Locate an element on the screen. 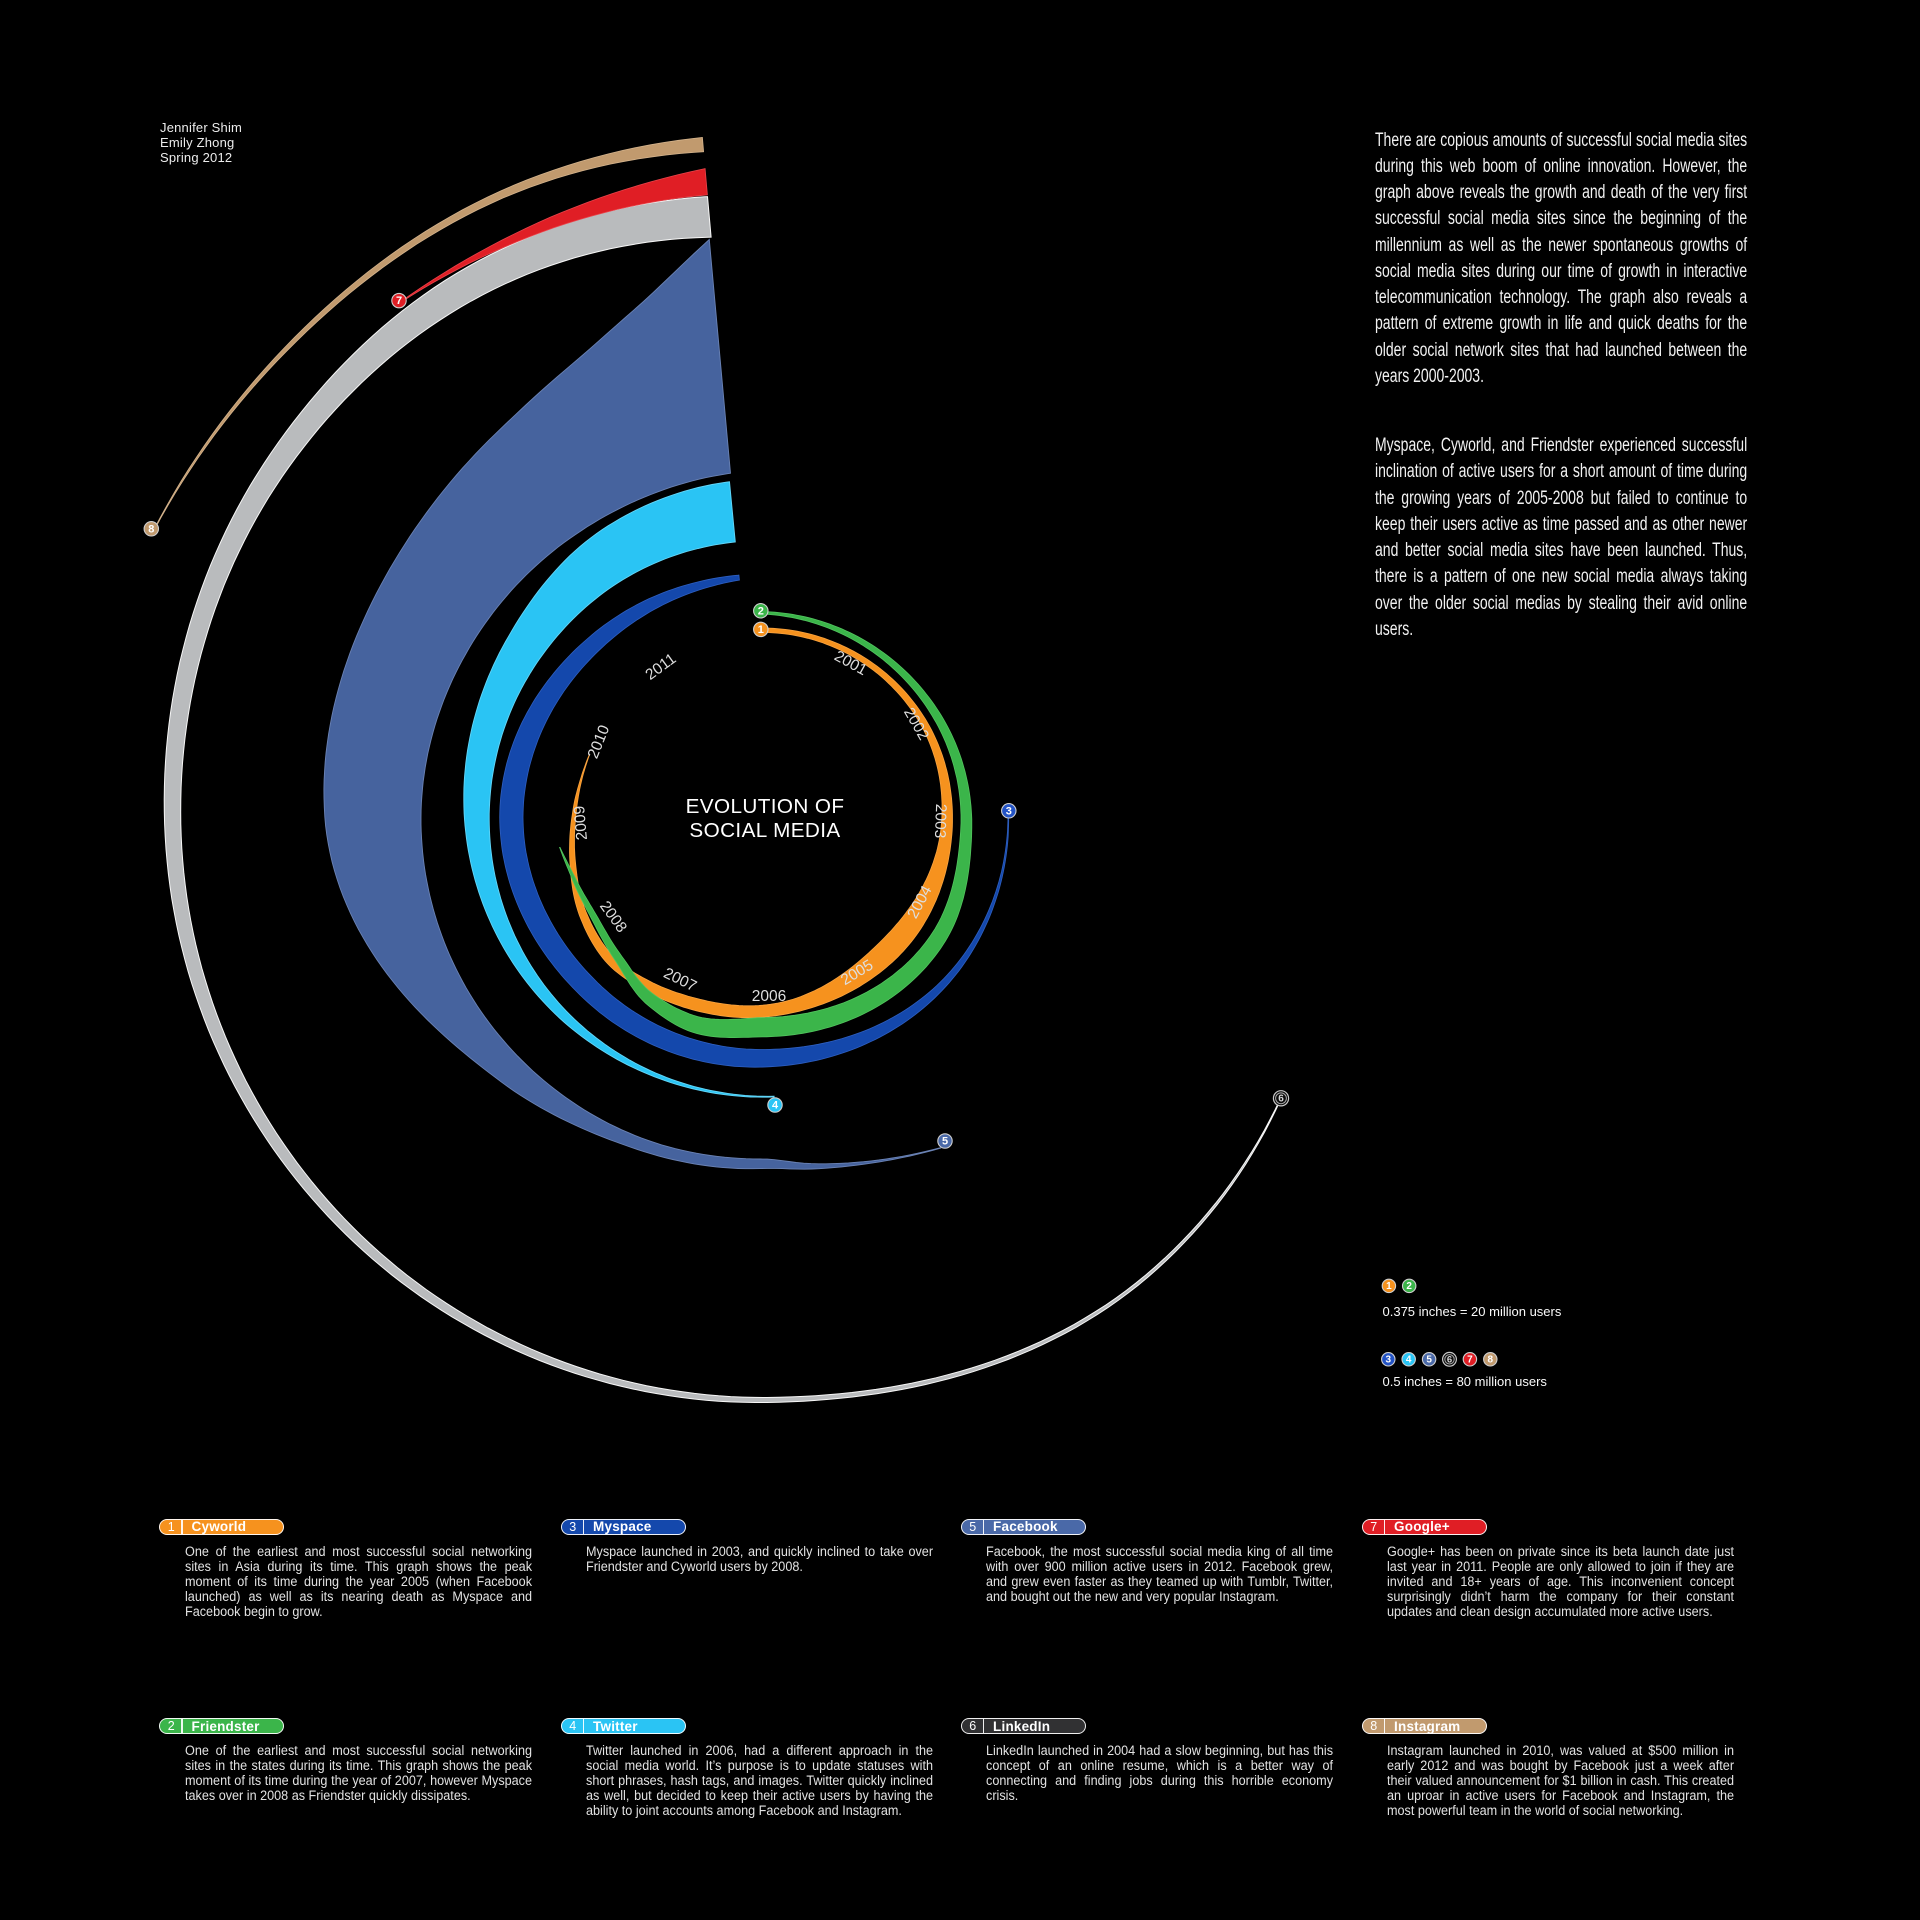  svg-text: 2011 is located at coordinates (661, 666).